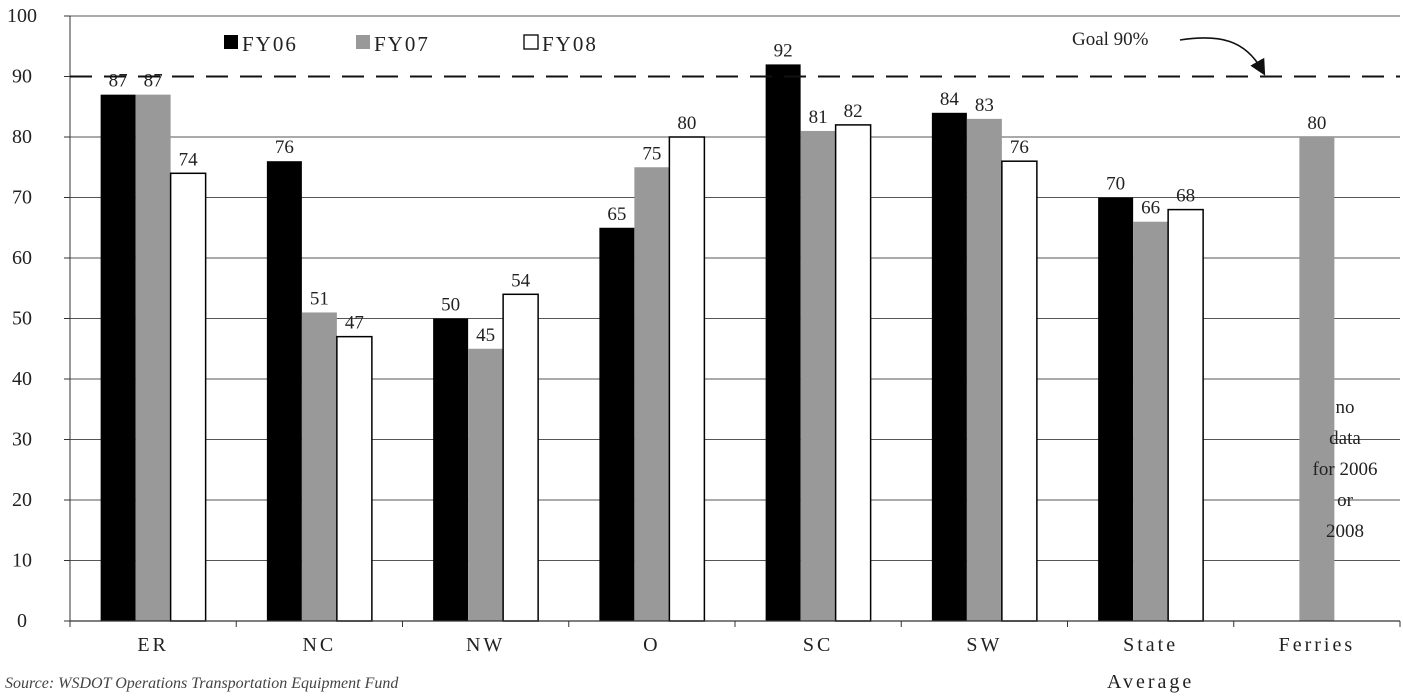 The image size is (1403, 696). I want to click on y-tick-label: 90, so click(22, 77).